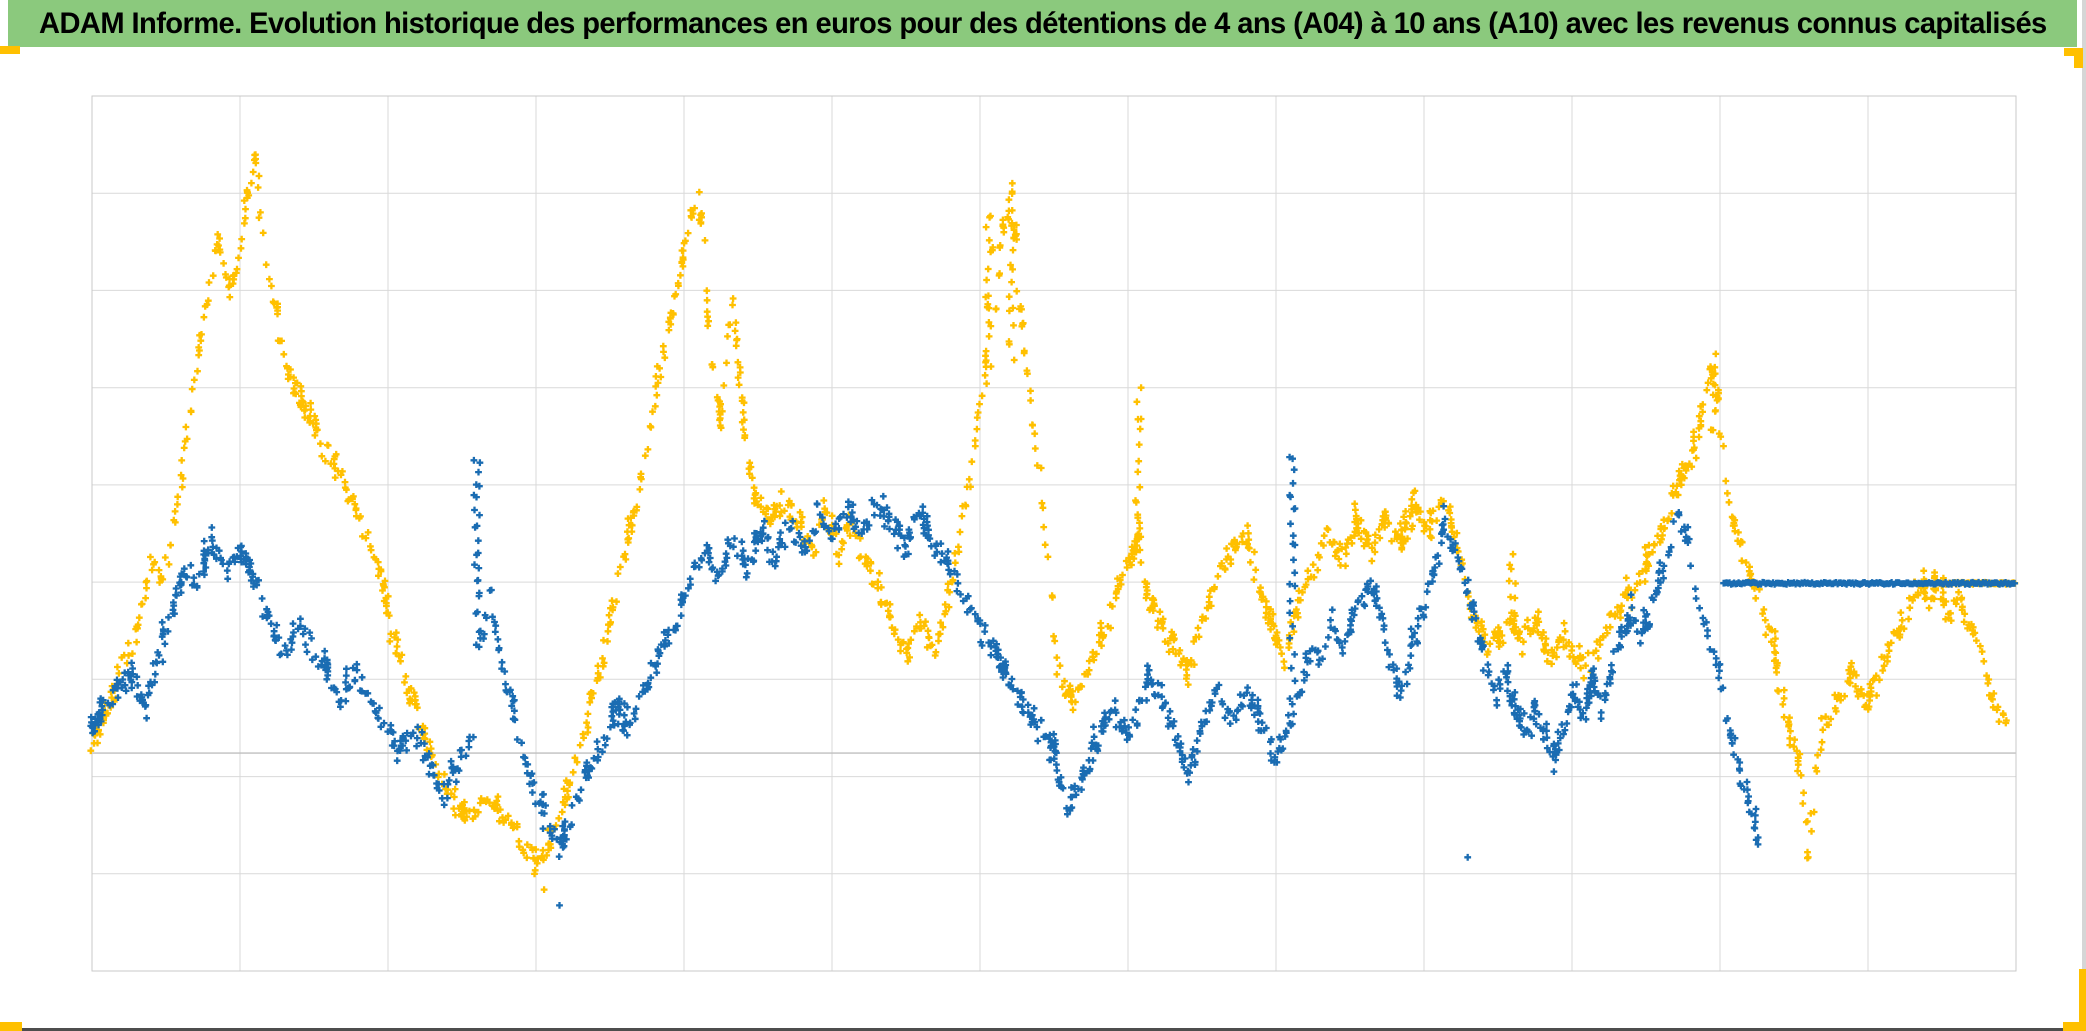  I want to click on selection-handle-top-right-v, so click(2078, 58).